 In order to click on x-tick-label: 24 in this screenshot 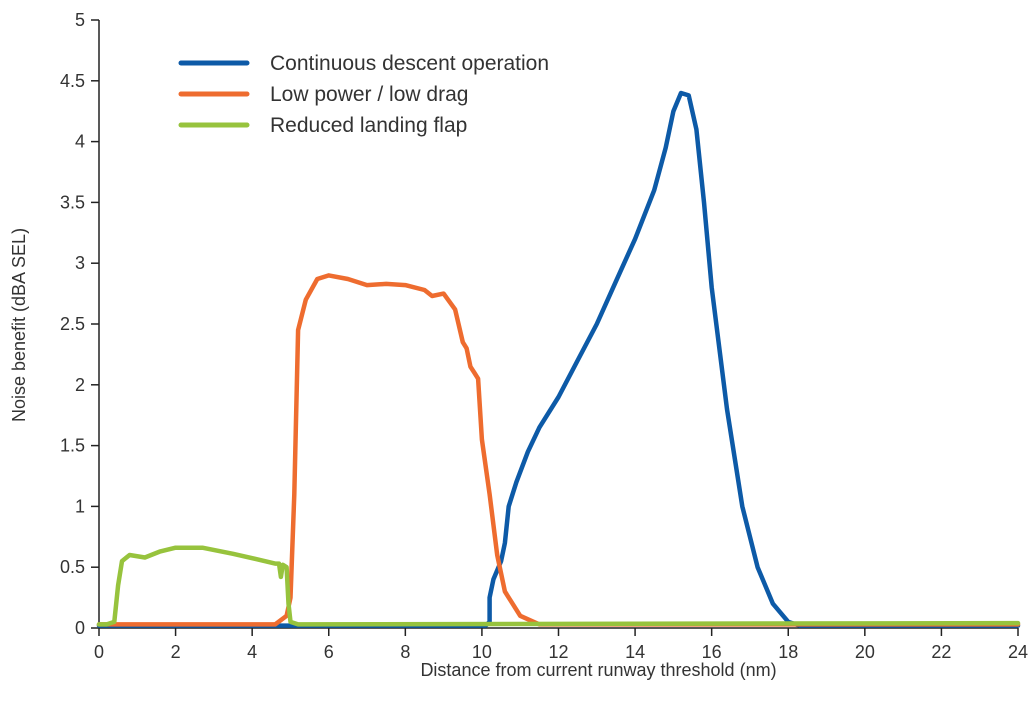, I will do `click(1018, 652)`.